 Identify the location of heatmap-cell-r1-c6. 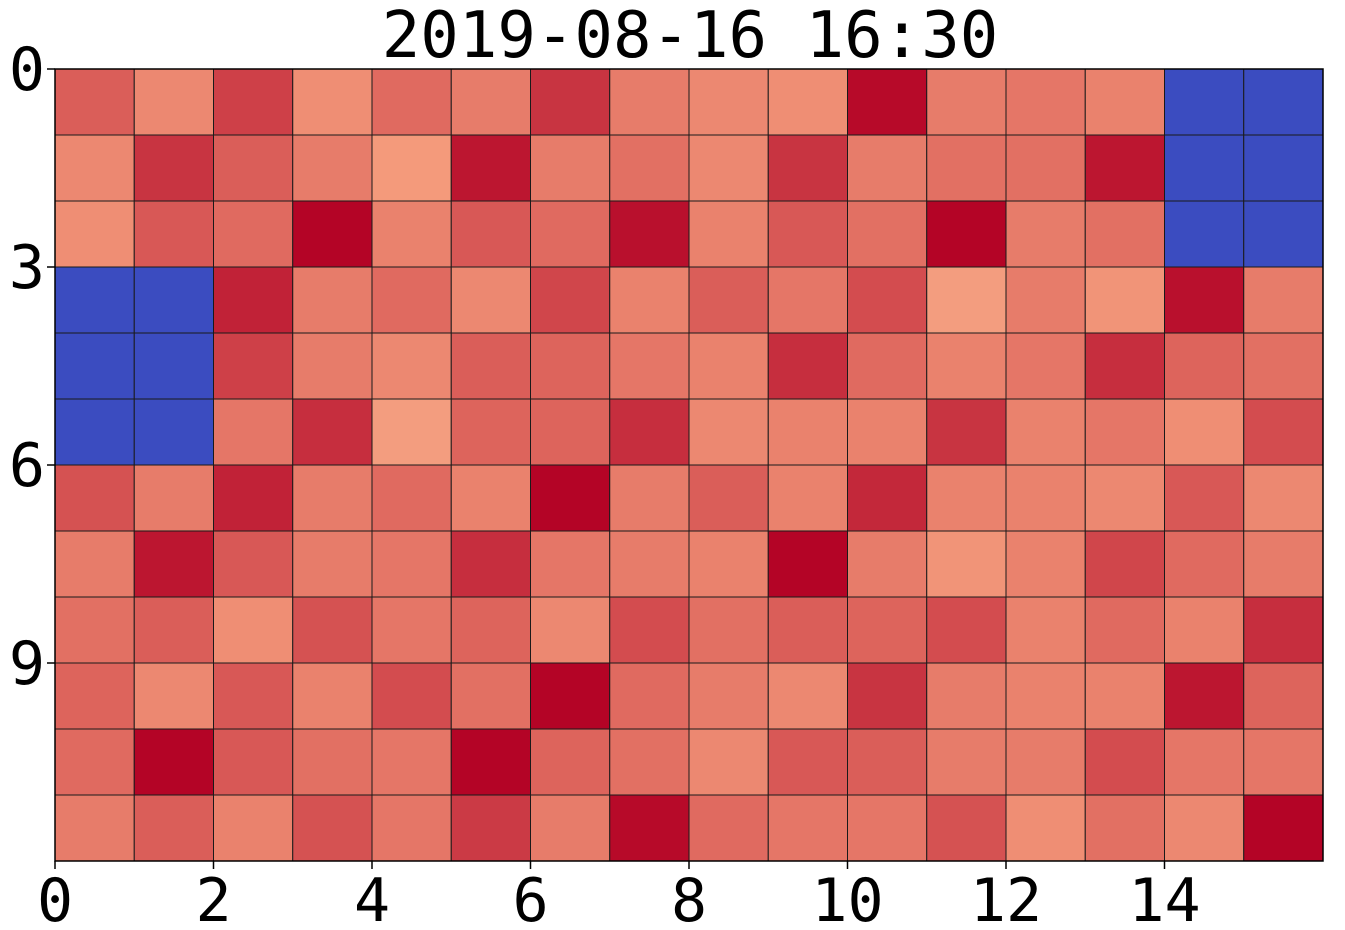
(570, 168).